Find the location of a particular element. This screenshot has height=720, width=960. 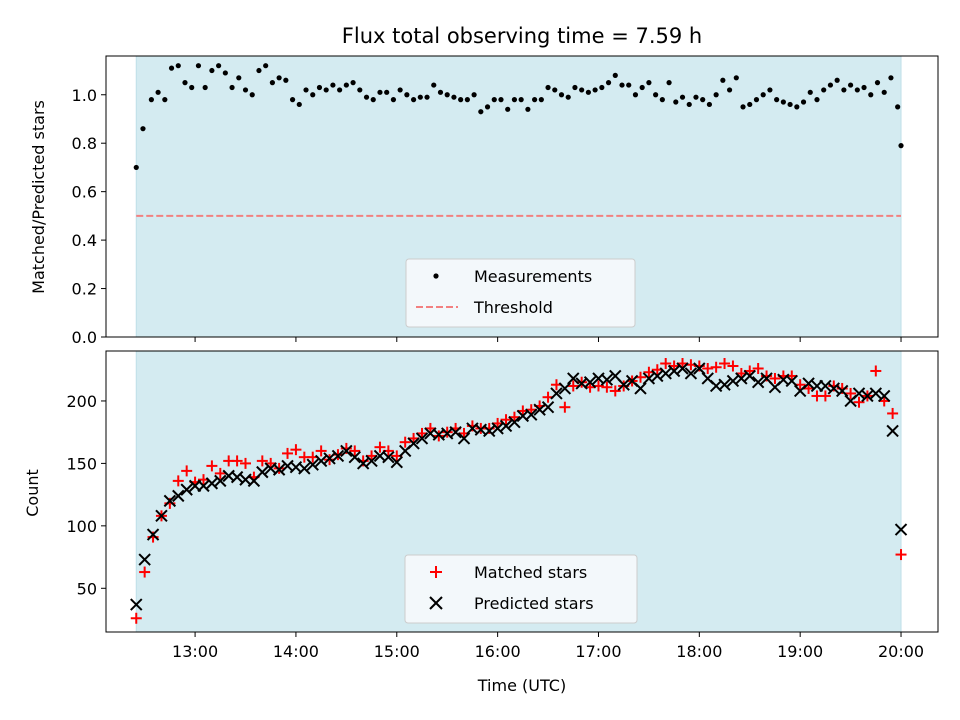

legend-threshold-label: Threshold is located at coordinates (513, 307).